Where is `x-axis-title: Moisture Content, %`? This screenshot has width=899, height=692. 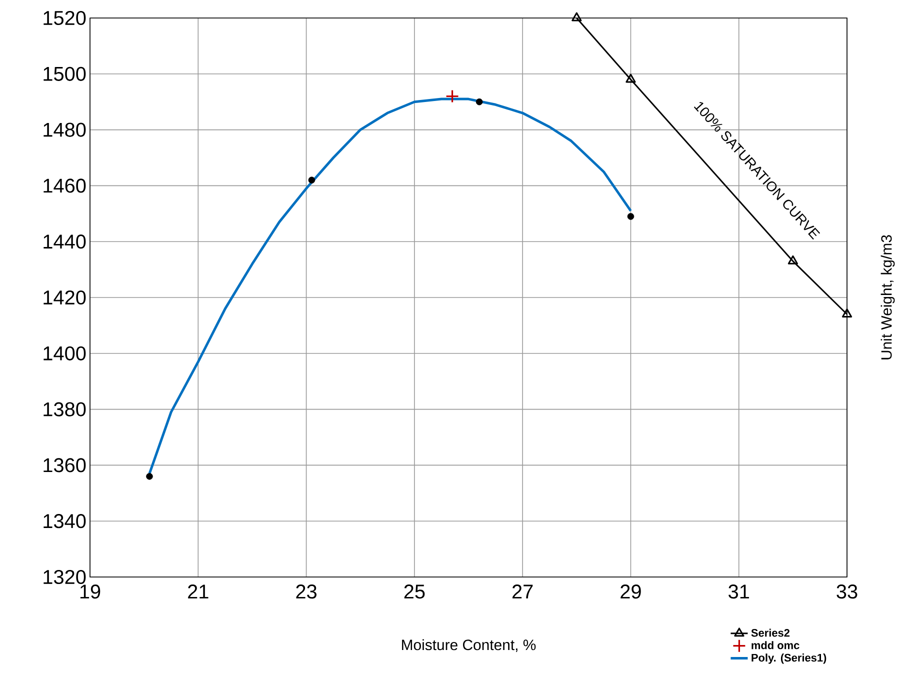
x-axis-title: Moisture Content, % is located at coordinates (469, 645).